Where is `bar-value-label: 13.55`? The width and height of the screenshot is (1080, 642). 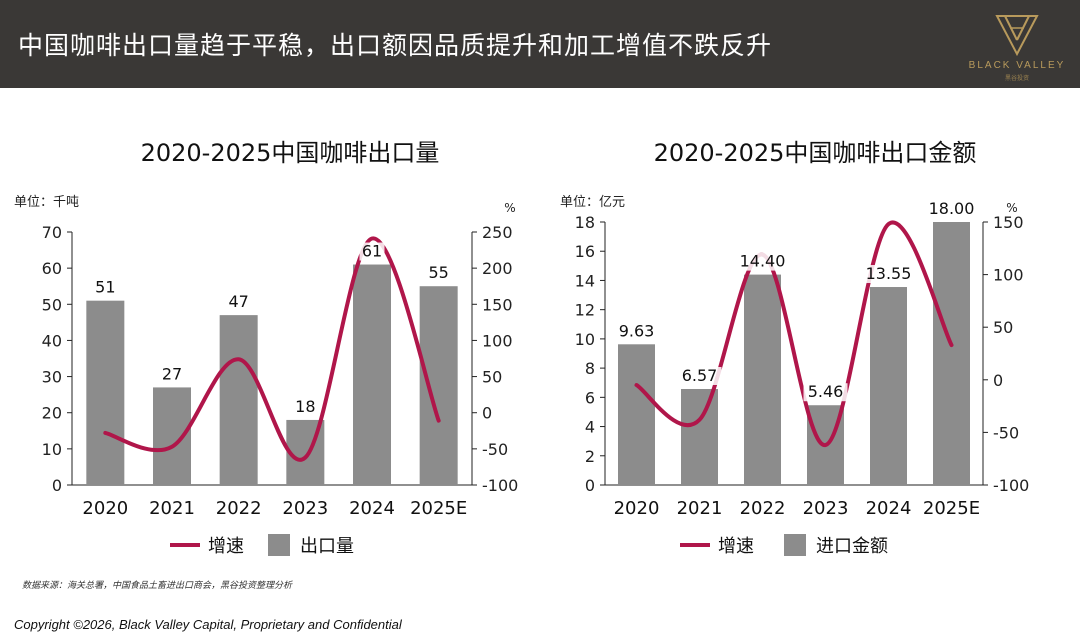 bar-value-label: 13.55 is located at coordinates (889, 273).